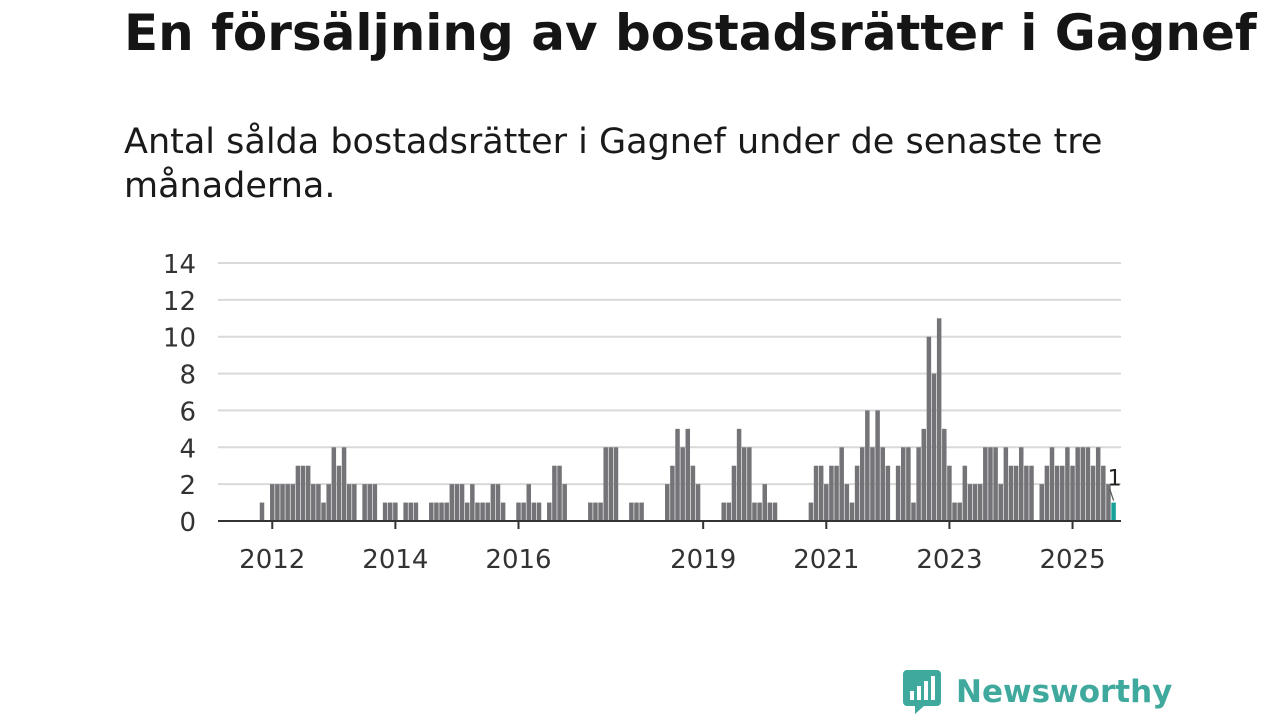 The height and width of the screenshot is (720, 1280). I want to click on x-tick-label: 2023, so click(949, 560).